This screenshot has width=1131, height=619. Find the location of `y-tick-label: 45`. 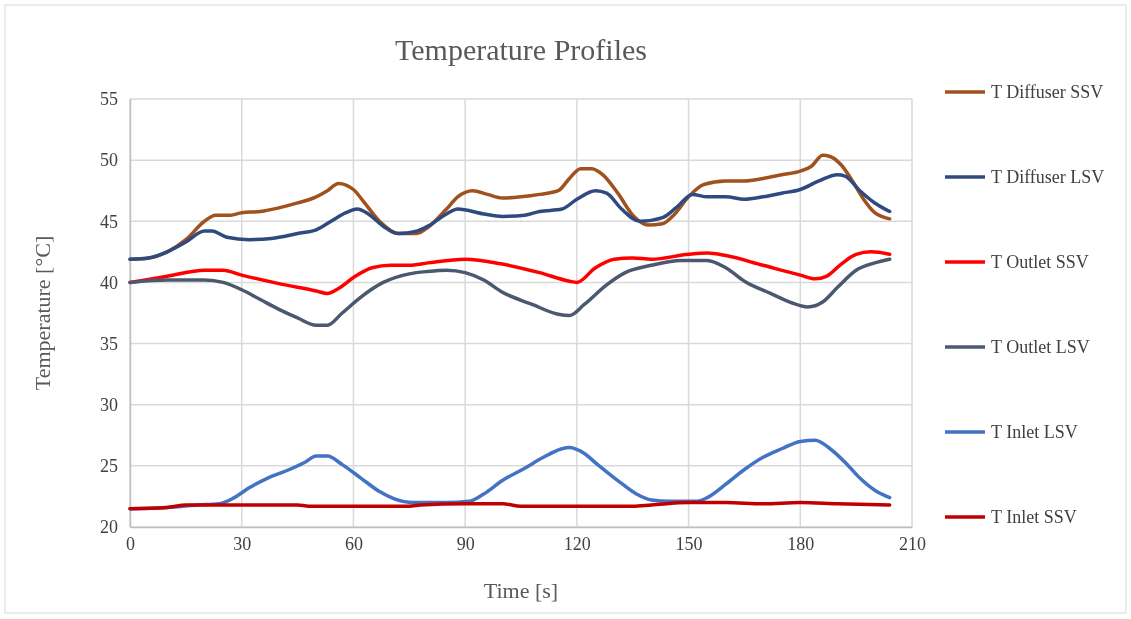

y-tick-label: 45 is located at coordinates (109, 221).